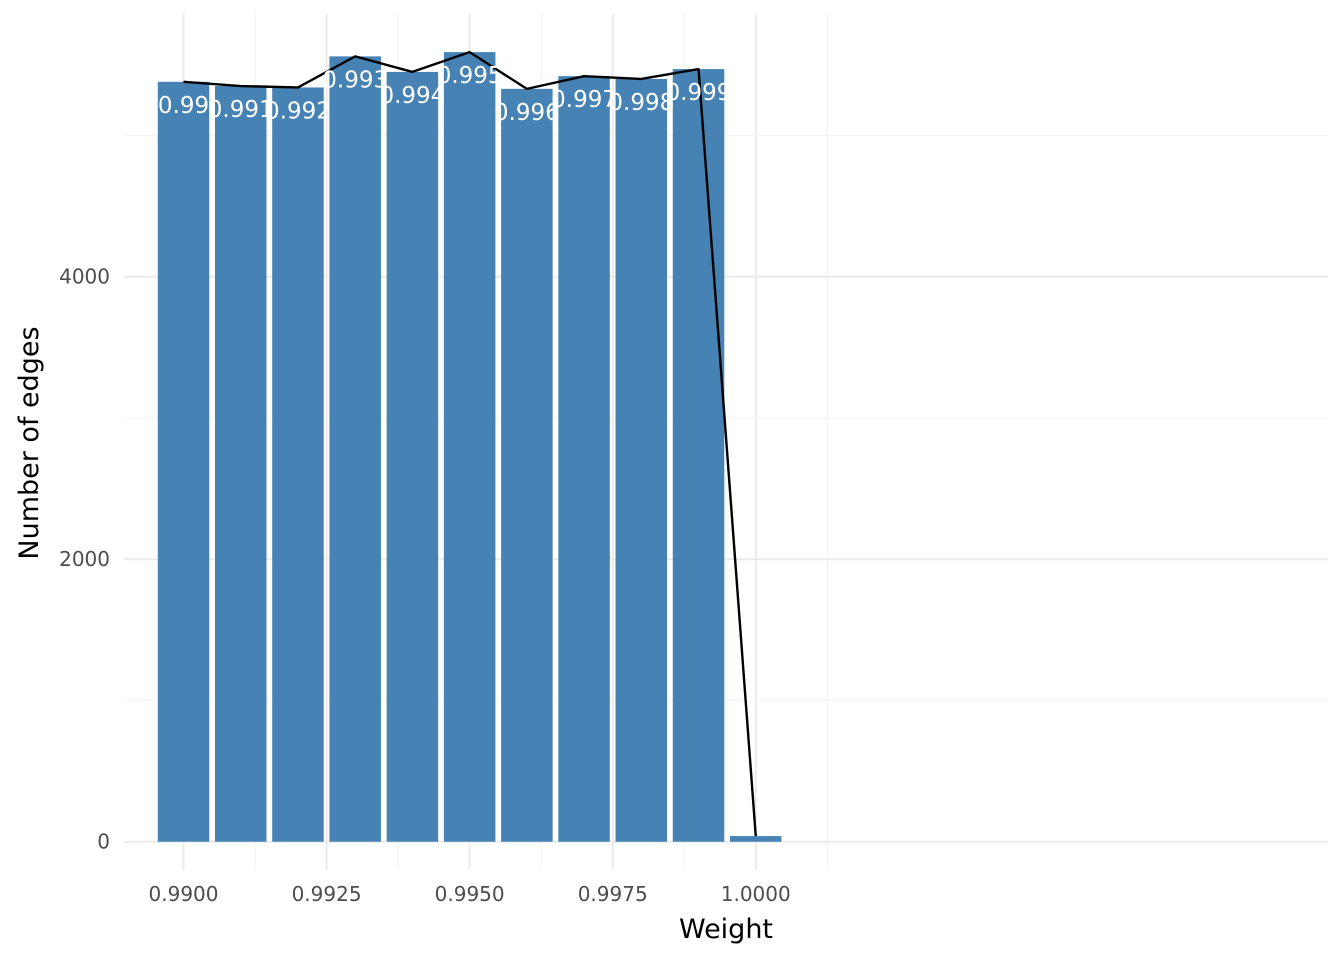 This screenshot has height=960, width=1344. I want to click on bar-data-label: 0.996, so click(527, 113).